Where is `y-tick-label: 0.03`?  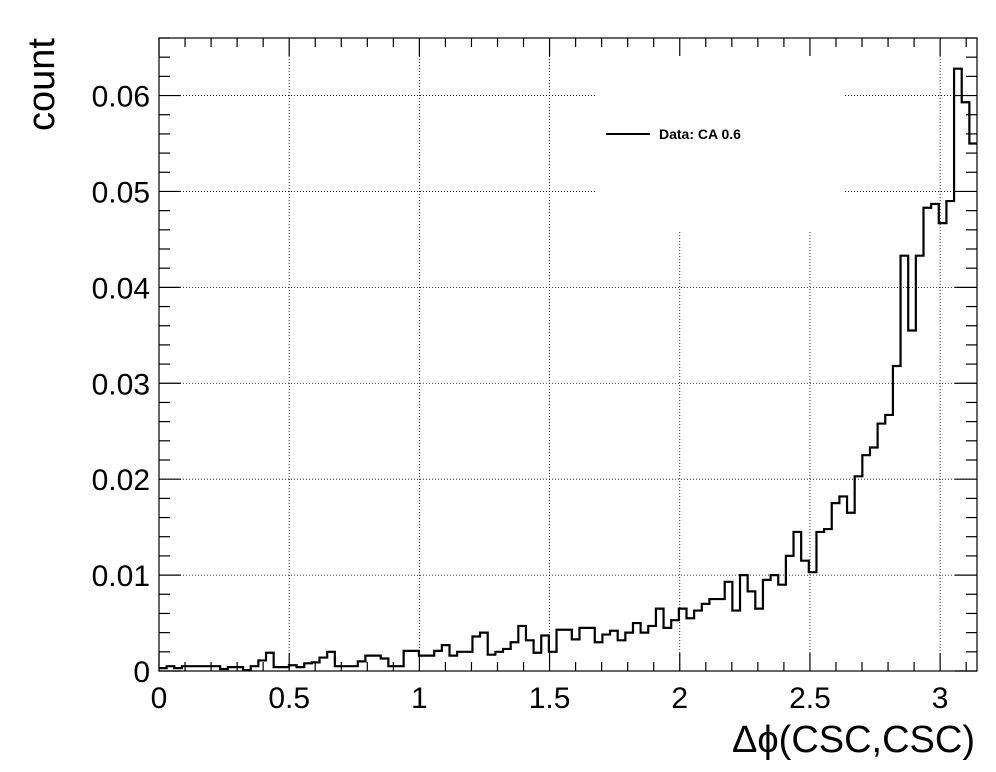
y-tick-label: 0.03 is located at coordinates (121, 384).